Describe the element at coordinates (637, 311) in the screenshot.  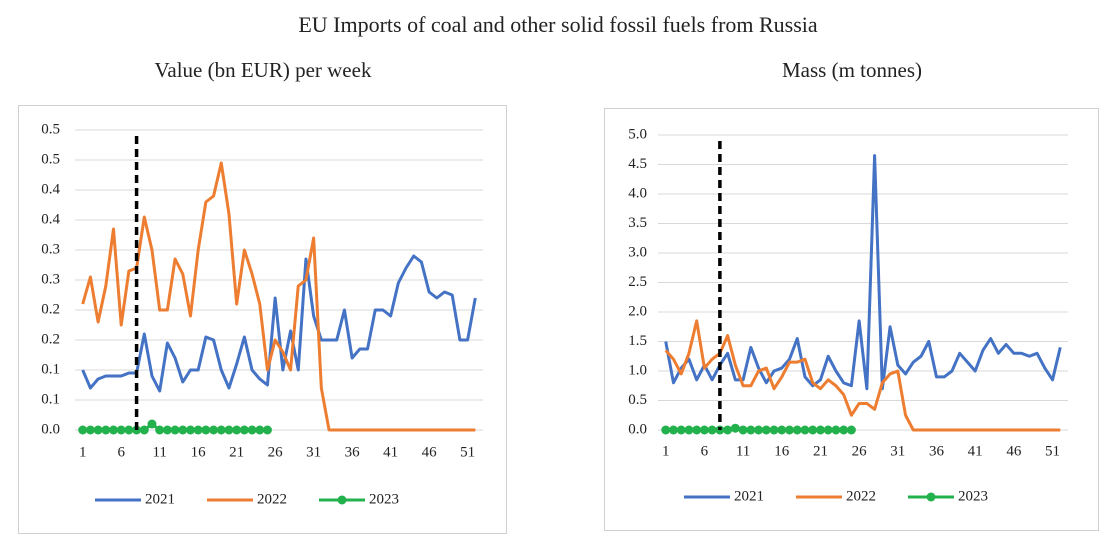
I see `y-tick-label: 2.0` at that location.